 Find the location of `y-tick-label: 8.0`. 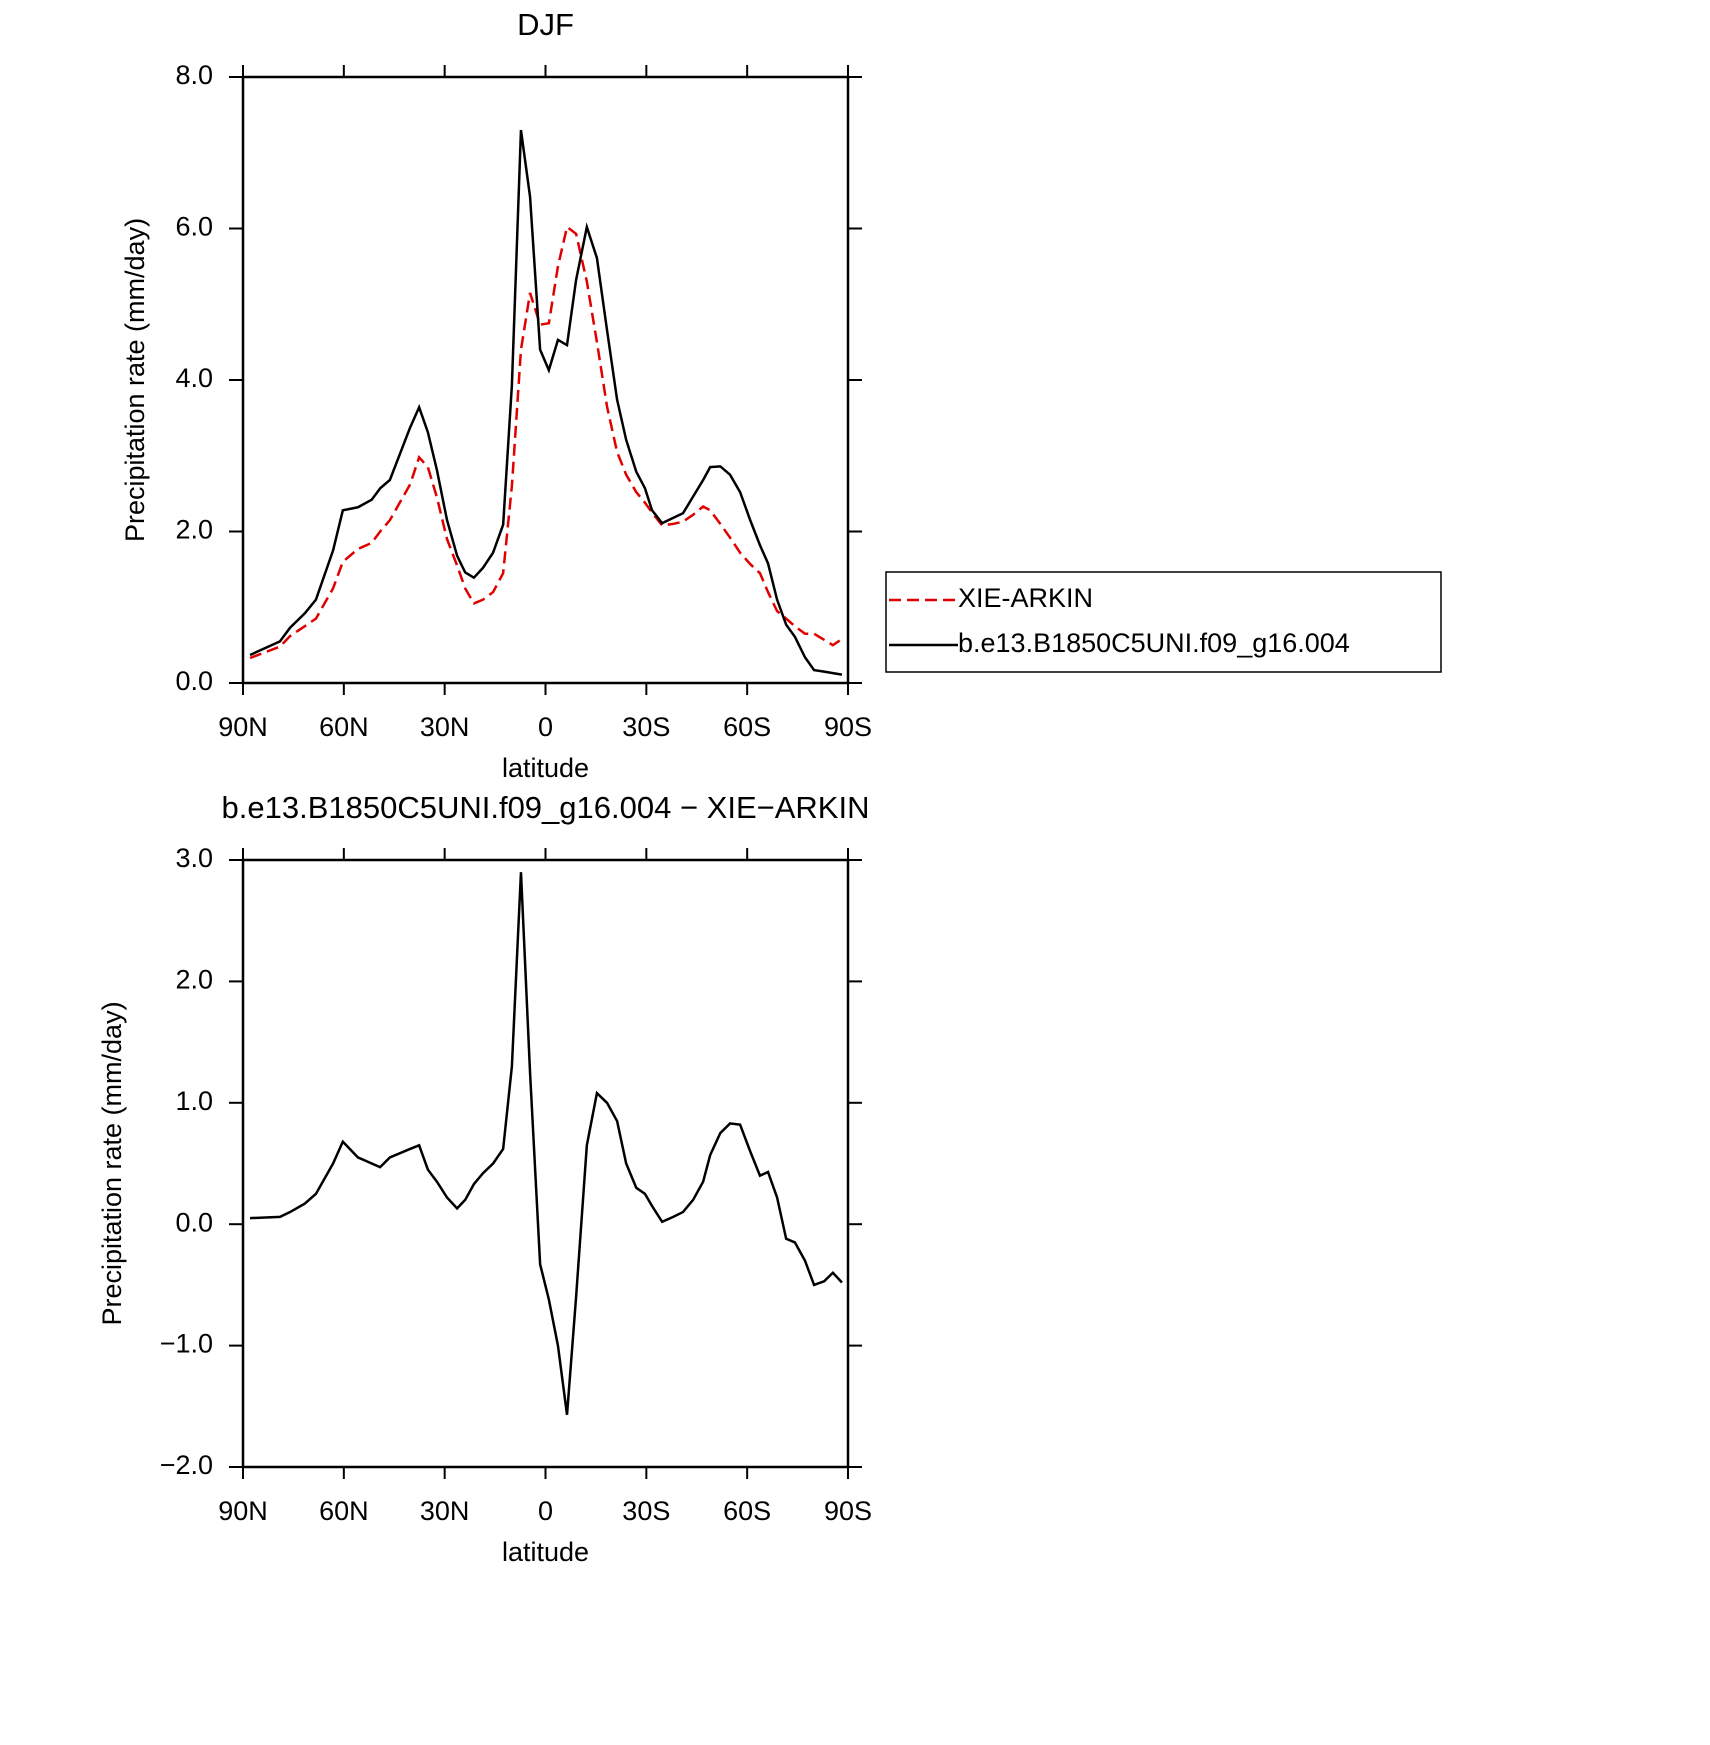

y-tick-label: 8.0 is located at coordinates (194, 75).